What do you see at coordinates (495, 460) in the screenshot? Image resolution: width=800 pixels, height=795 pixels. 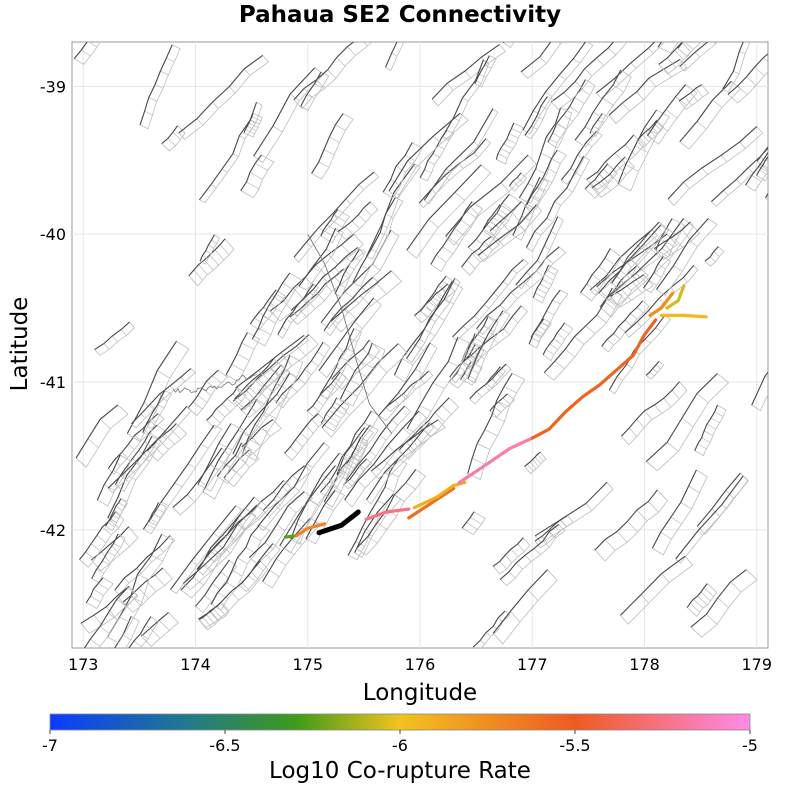 I see `co-rupture-trace` at bounding box center [495, 460].